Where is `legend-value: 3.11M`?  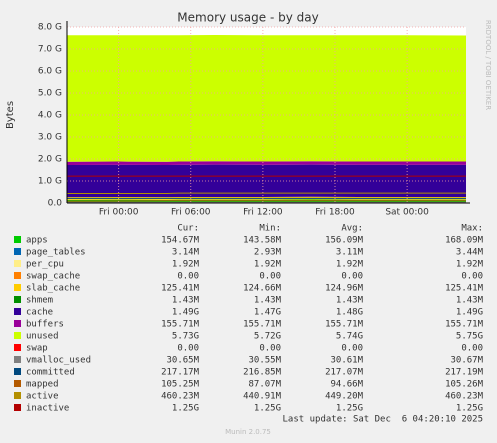 legend-value: 3.11M is located at coordinates (350, 253).